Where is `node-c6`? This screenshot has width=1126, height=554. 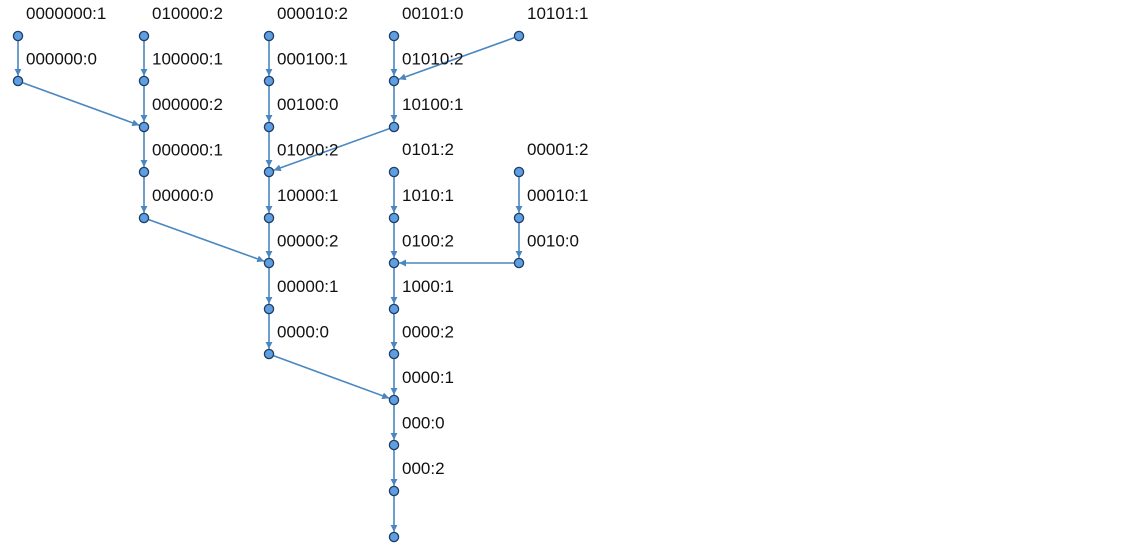 node-c6 is located at coordinates (269, 309).